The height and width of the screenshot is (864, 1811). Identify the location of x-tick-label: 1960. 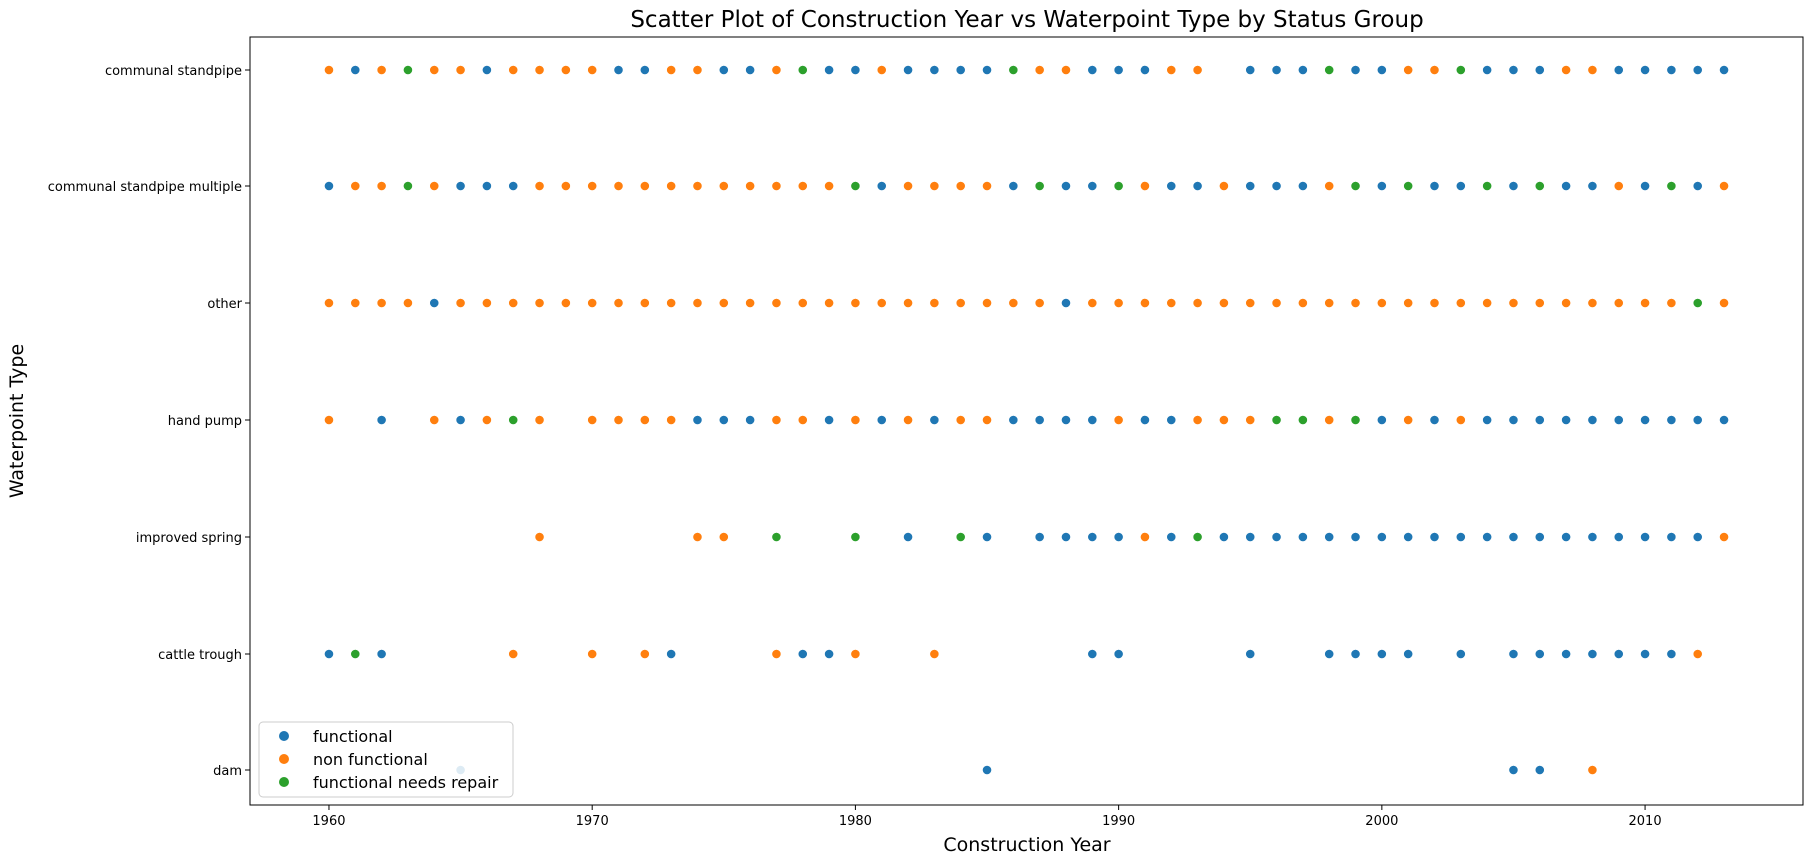
(328, 821).